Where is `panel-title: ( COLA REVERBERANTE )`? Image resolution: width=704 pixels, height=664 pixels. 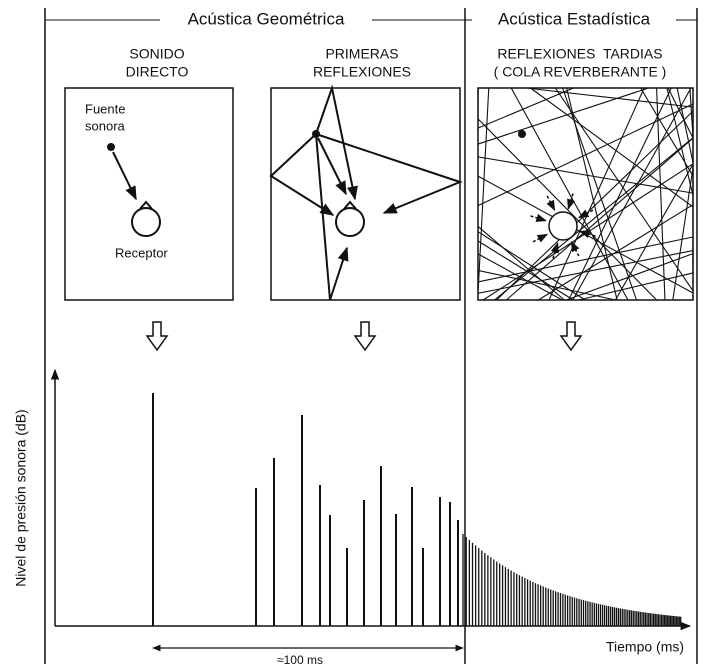 panel-title: ( COLA REVERBERANTE ) is located at coordinates (580, 72).